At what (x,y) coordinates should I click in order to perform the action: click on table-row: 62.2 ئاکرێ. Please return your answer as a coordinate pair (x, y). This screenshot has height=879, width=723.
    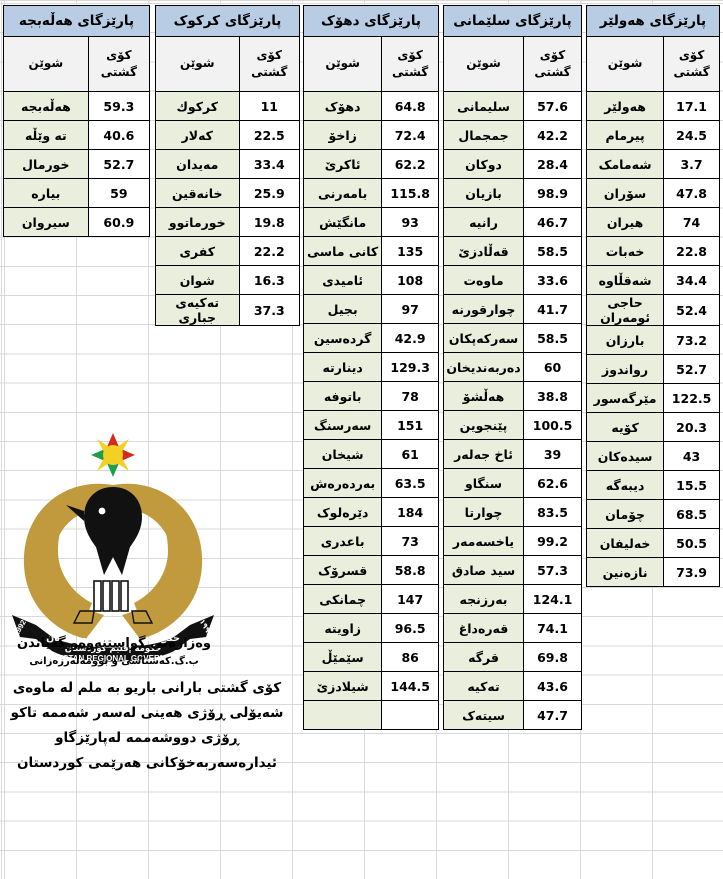
    Looking at the image, I should click on (370, 164).